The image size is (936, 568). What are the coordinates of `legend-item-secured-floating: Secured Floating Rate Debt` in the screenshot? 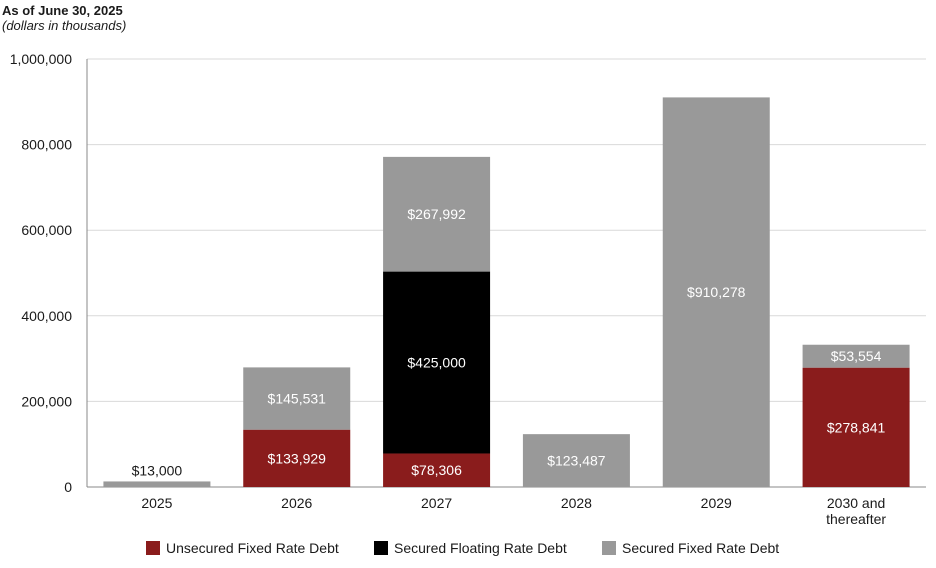 It's located at (470, 548).